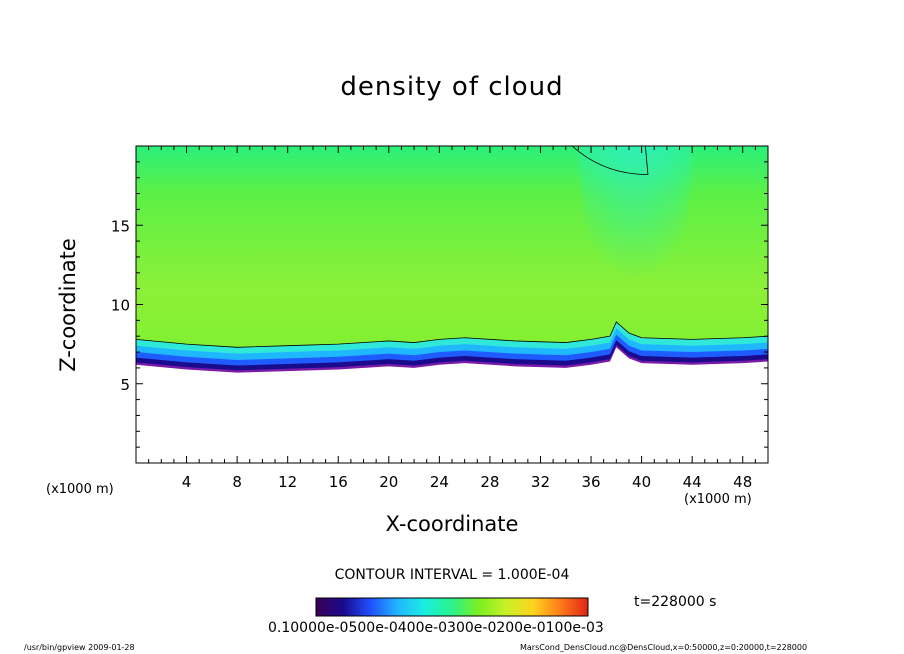 Image resolution: width=904 pixels, height=654 pixels. Describe the element at coordinates (80, 489) in the screenshot. I see `x-unit-label-left: (x1000 m)` at that location.